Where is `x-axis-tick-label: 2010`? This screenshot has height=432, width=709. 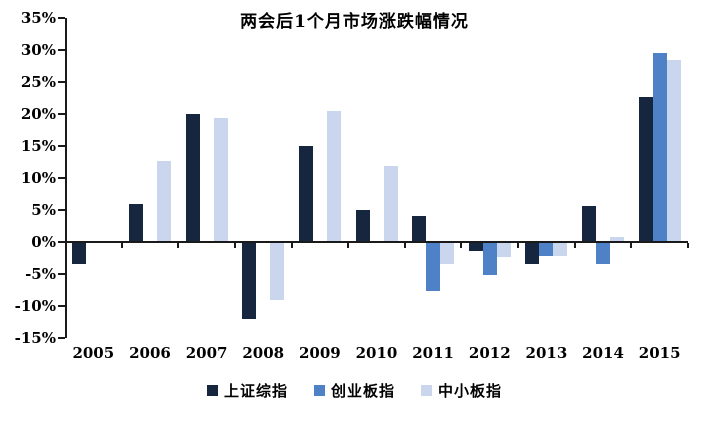
x-axis-tick-label: 2010 is located at coordinates (376, 353).